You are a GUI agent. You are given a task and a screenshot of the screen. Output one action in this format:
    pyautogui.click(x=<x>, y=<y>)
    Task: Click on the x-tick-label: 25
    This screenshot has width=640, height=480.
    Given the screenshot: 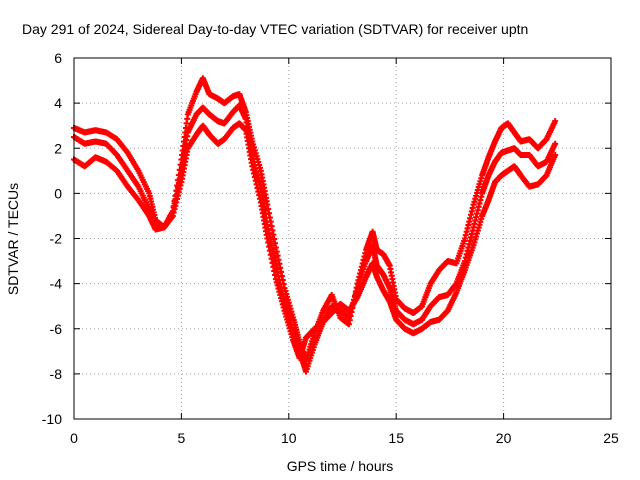 What is the action you would take?
    pyautogui.click(x=611, y=438)
    